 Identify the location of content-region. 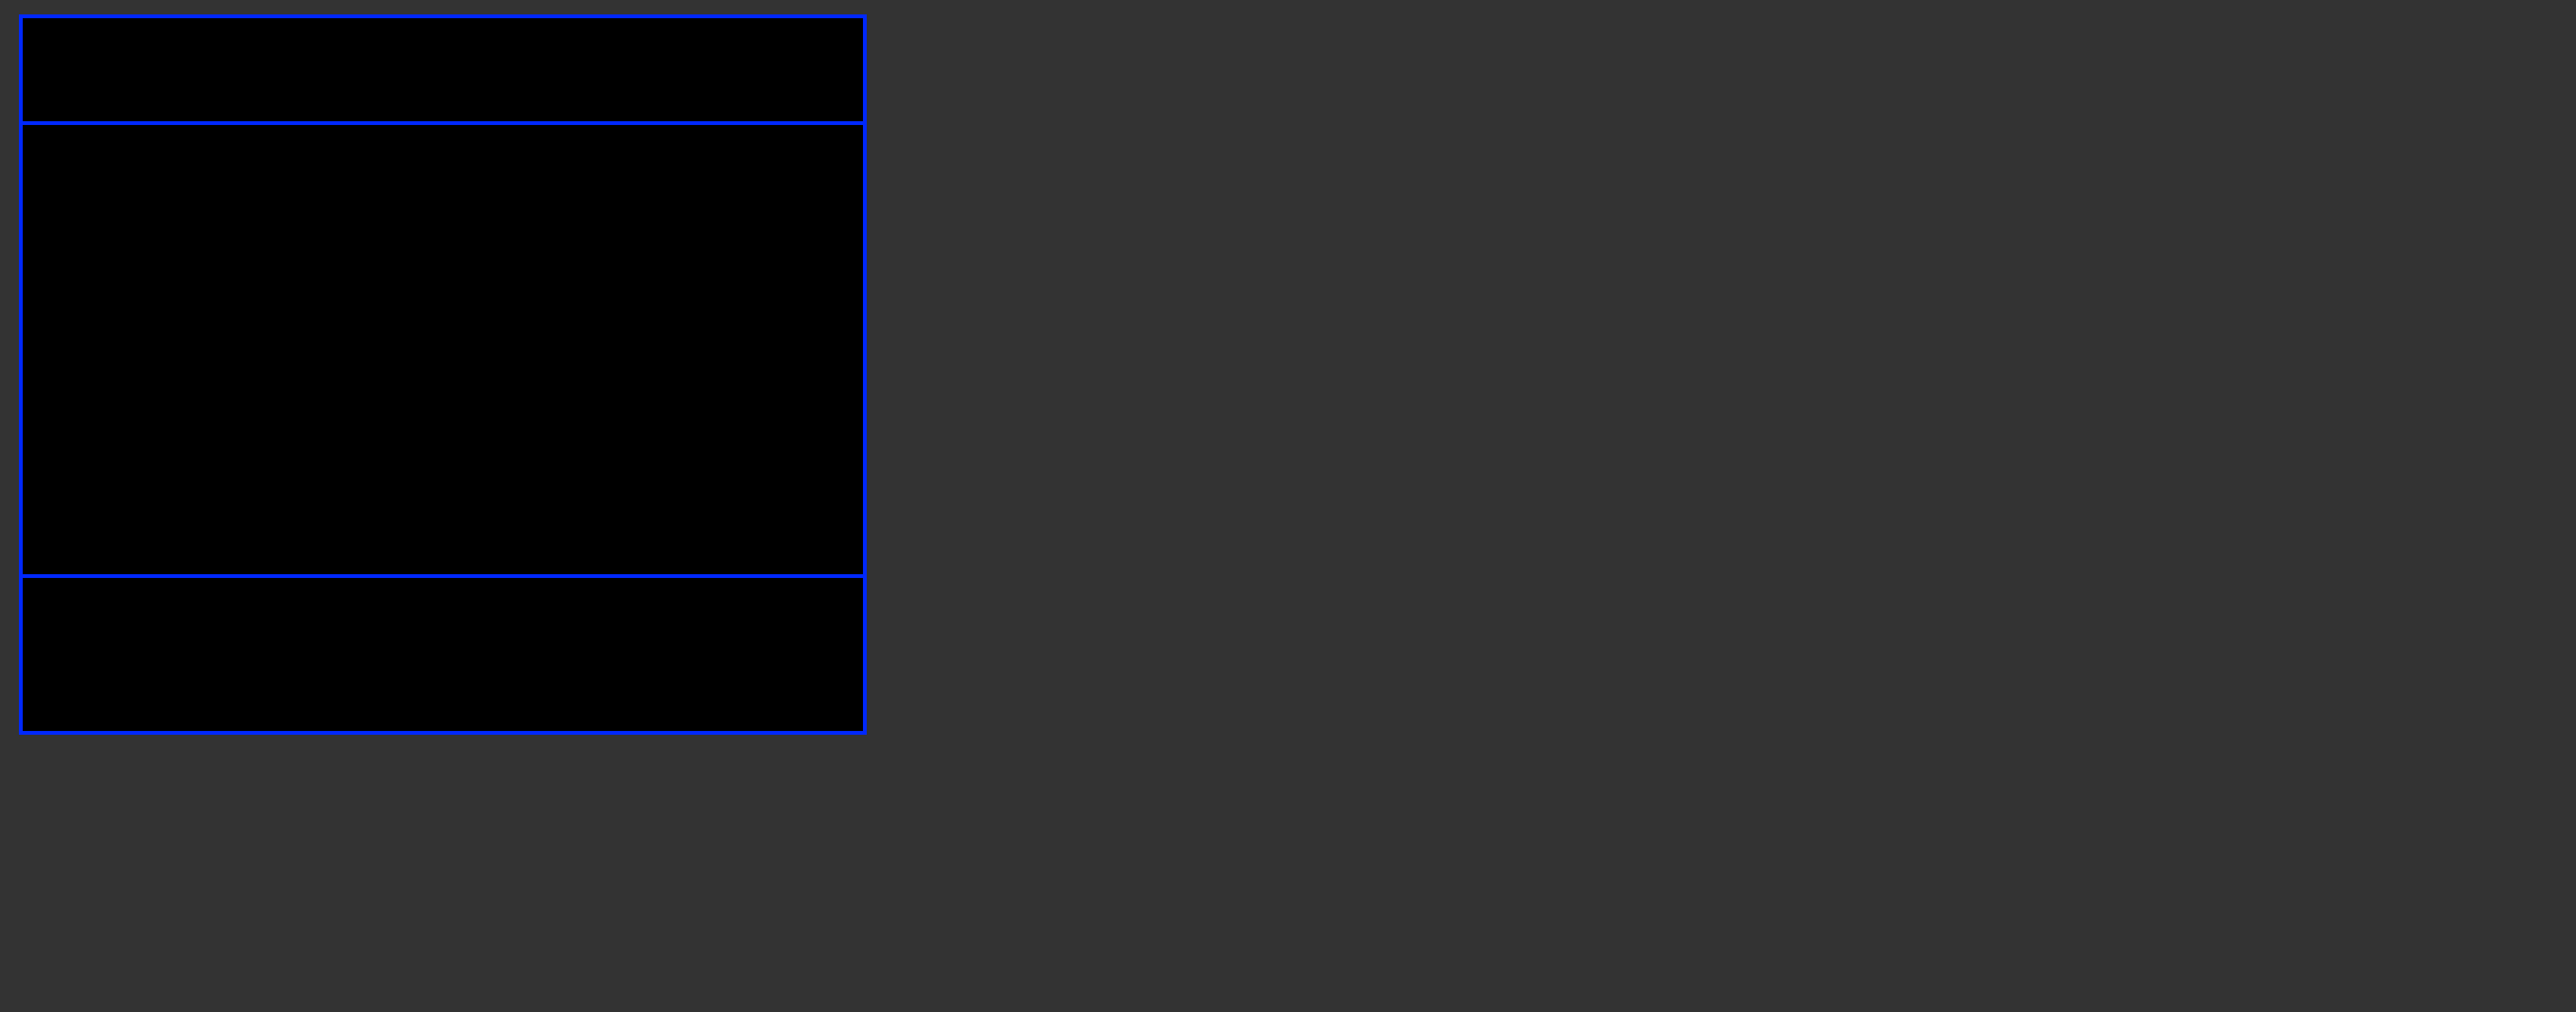
(443, 351).